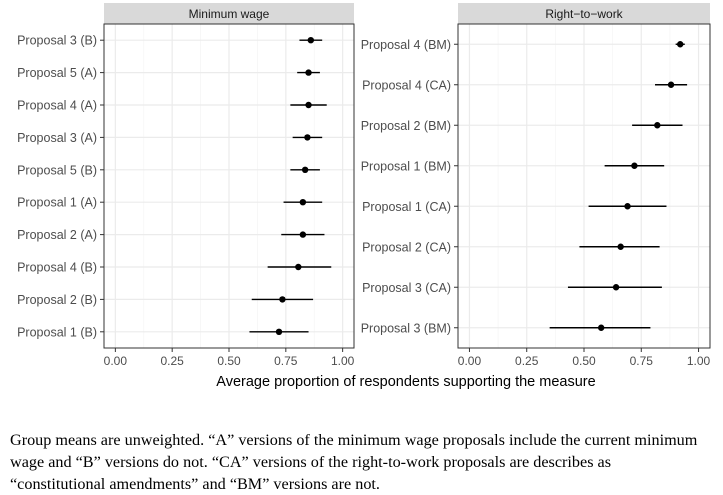 This screenshot has width=723, height=495. Describe the element at coordinates (406, 288) in the screenshot. I see `y-tick-label: Proposal 3 (CA)` at that location.